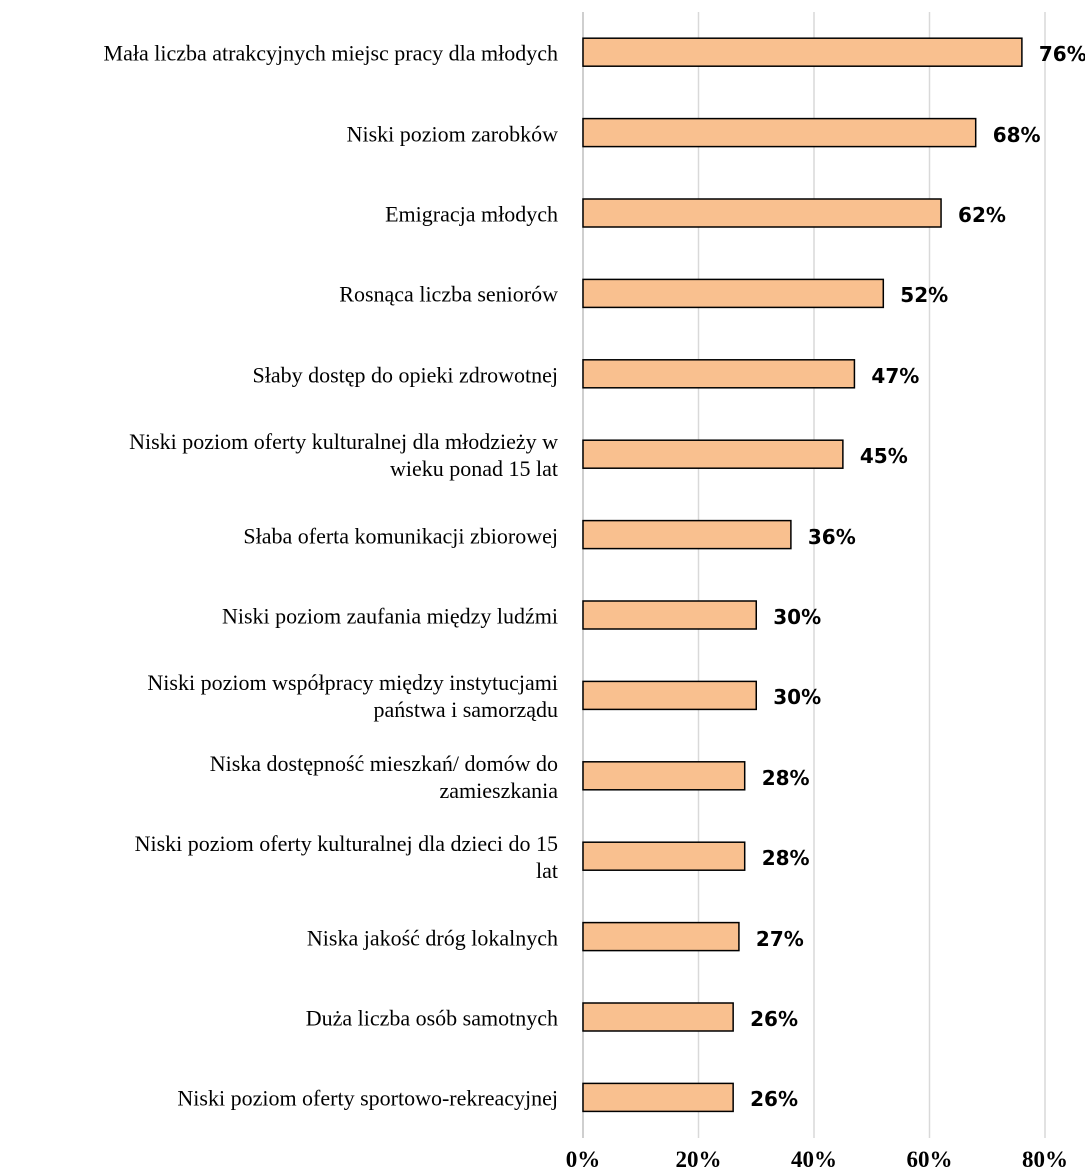 The image size is (1085, 1173). I want to click on category-label-line: Niski poziom zarobków, so click(452, 134).